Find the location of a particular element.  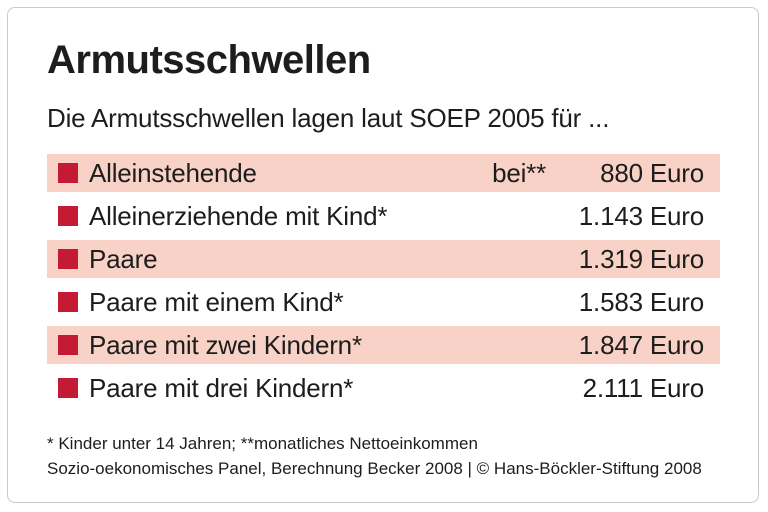

row-amount: 2.111 Euro is located at coordinates (643, 387).